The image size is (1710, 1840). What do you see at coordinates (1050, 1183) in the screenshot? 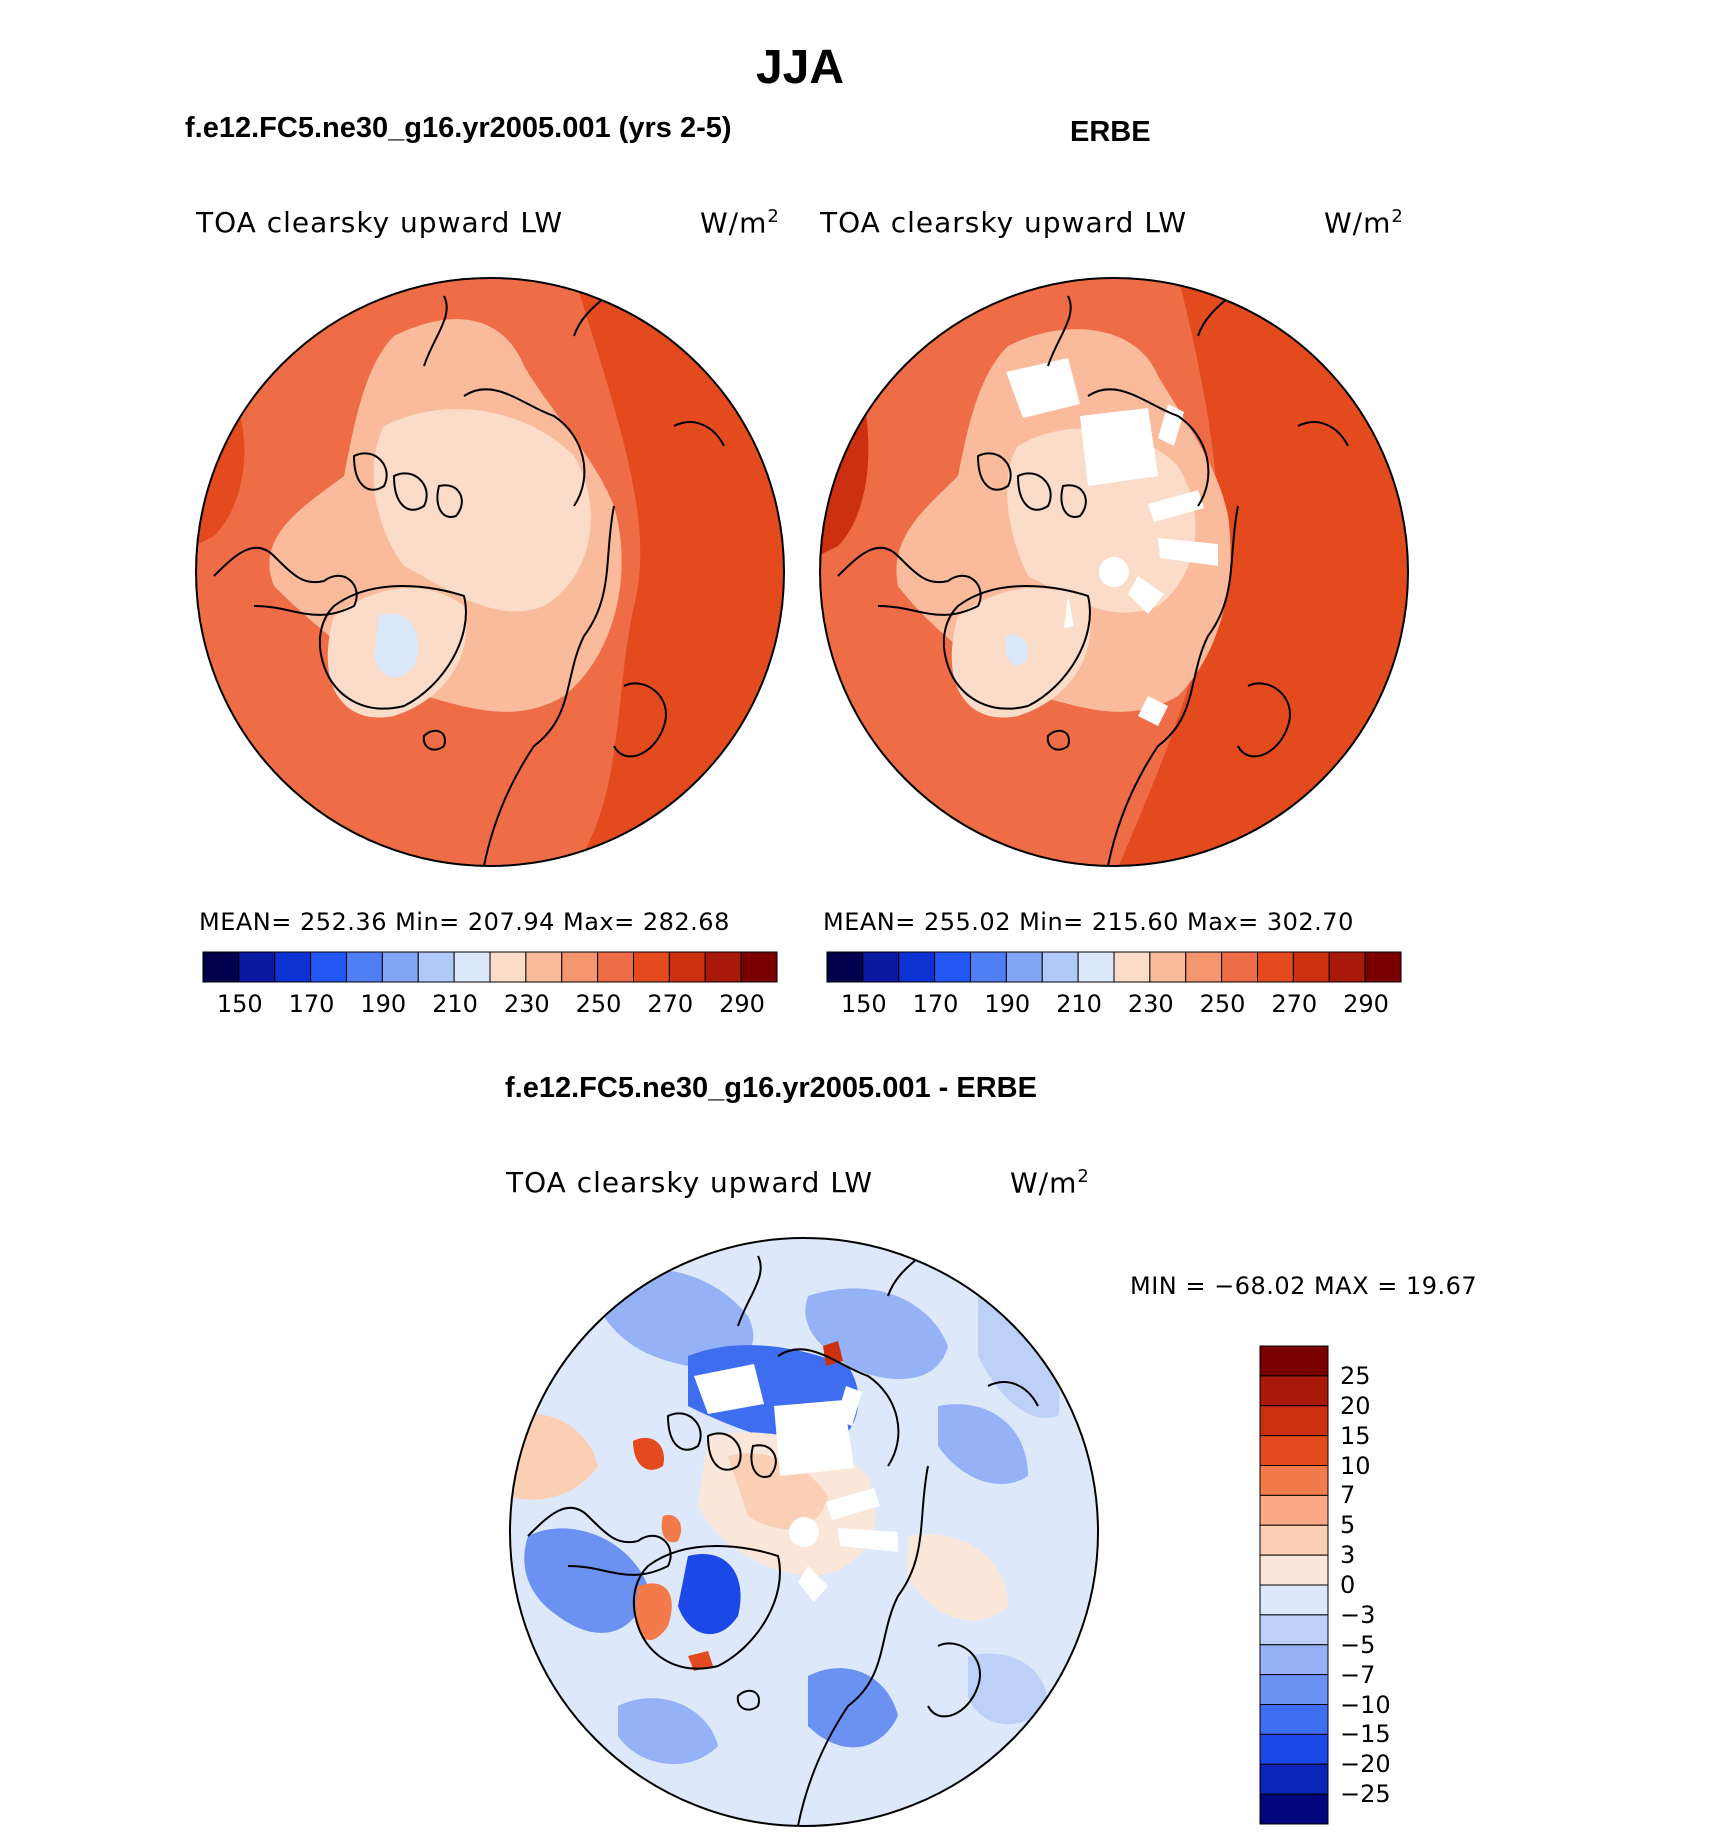
I see `diff-units-label: W/m2` at bounding box center [1050, 1183].